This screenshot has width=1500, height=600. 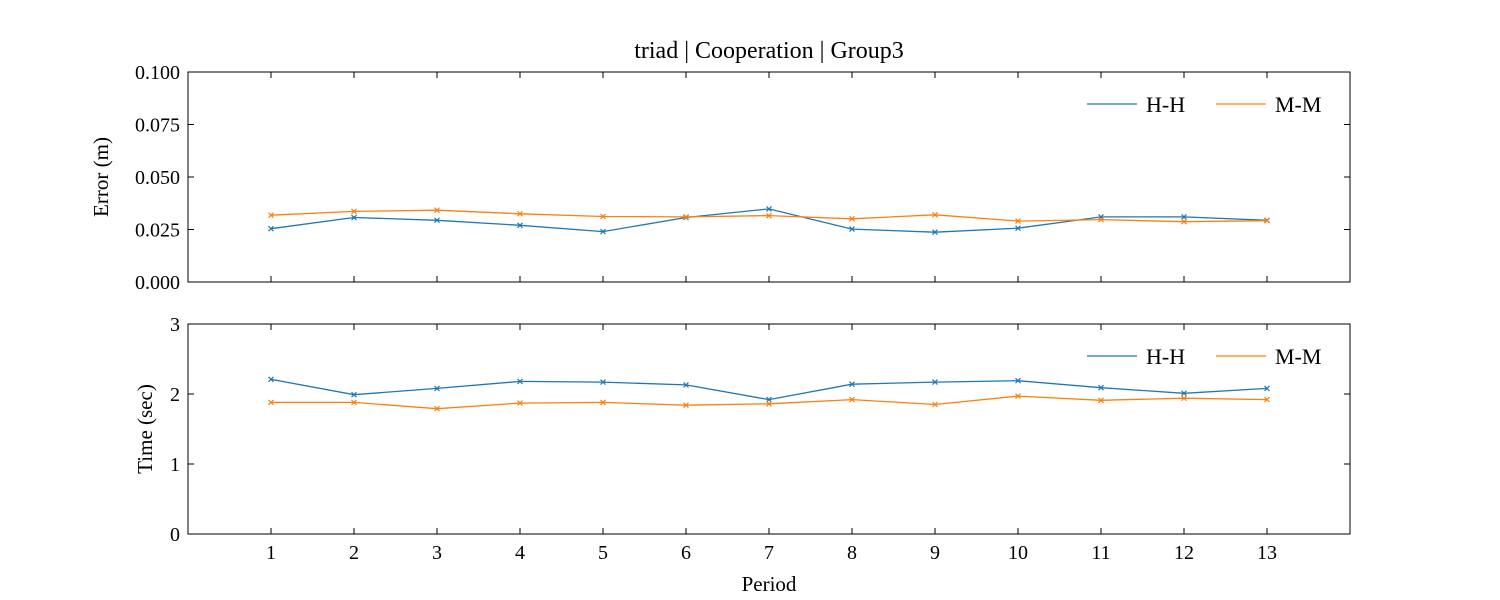 I want to click on x-tick-label: 4, so click(x=520, y=553).